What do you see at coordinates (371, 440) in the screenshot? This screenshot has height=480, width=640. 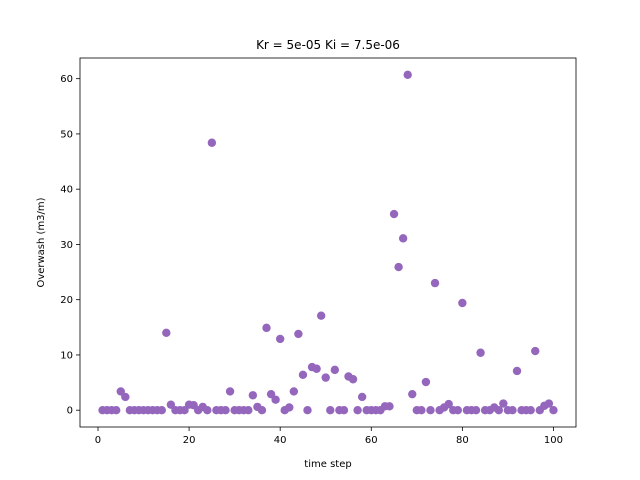 I see `x-tick-label: 60` at bounding box center [371, 440].